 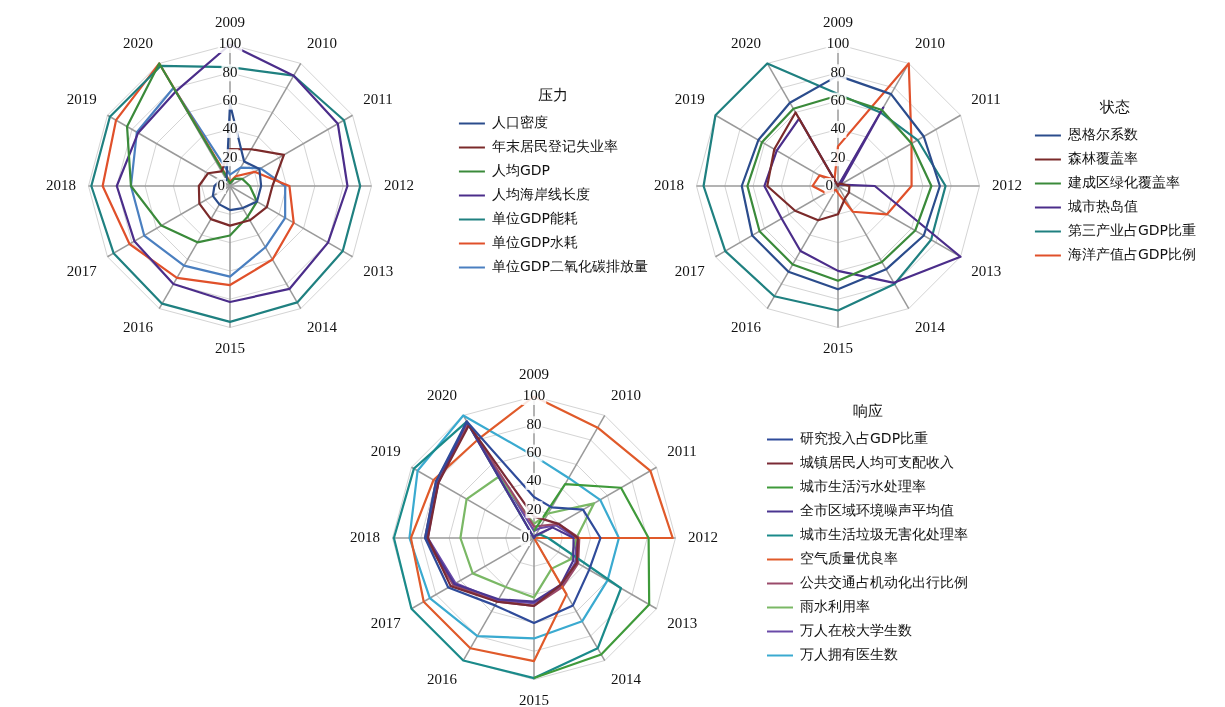 I want to click on legend-label: 万人在校大学生数, so click(x=856, y=630).